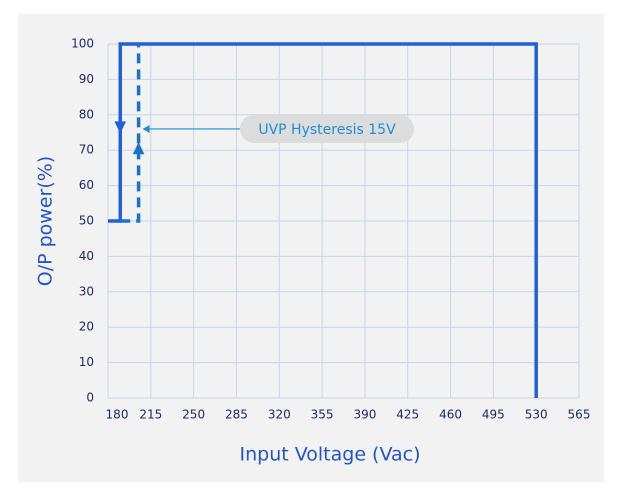  I want to click on y-tick-label: 10, so click(86, 362).